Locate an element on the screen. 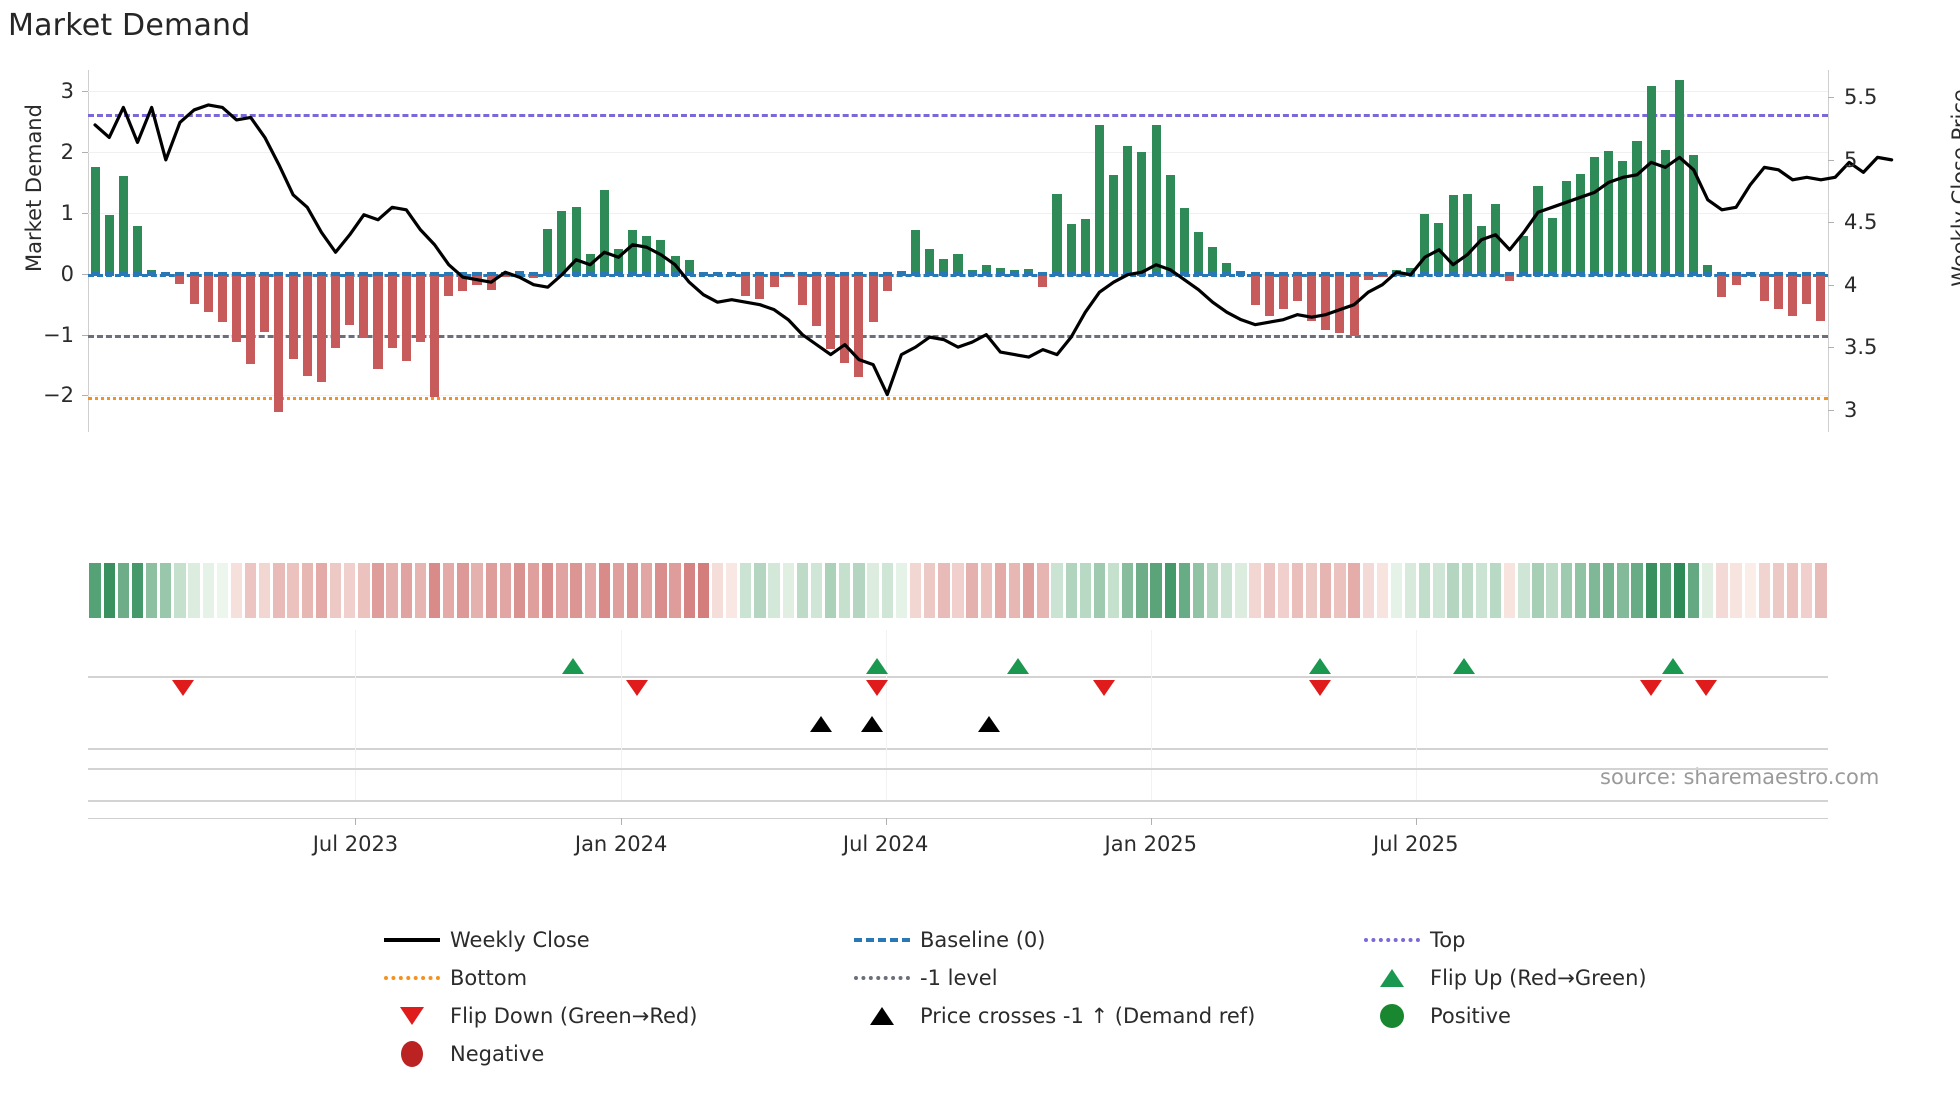 The image size is (1960, 1102). legend-label: Baseline (0) is located at coordinates (983, 940).